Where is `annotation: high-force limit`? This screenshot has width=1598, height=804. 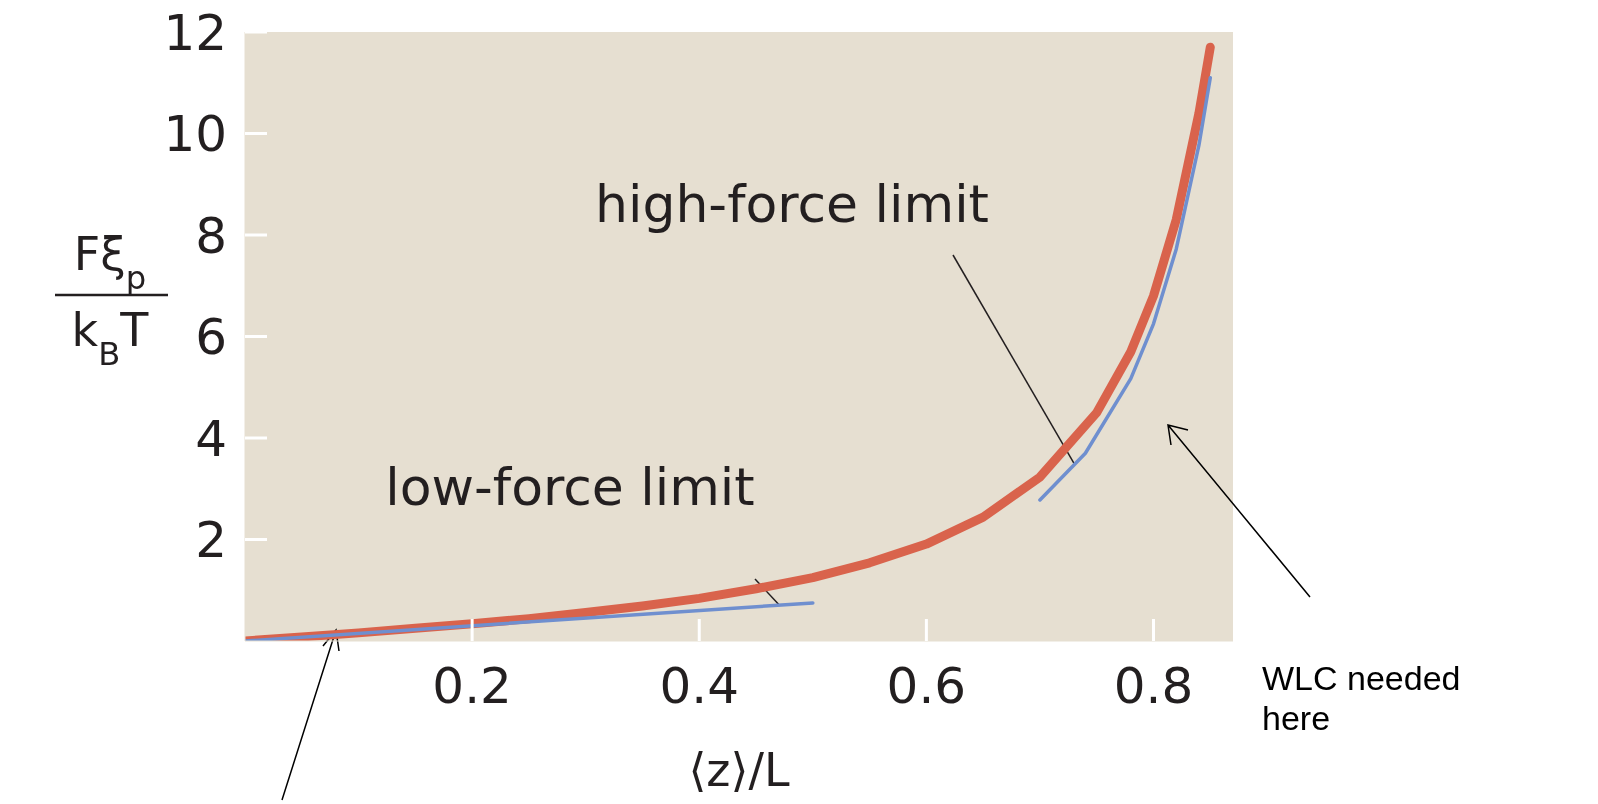 annotation: high-force limit is located at coordinates (792, 204).